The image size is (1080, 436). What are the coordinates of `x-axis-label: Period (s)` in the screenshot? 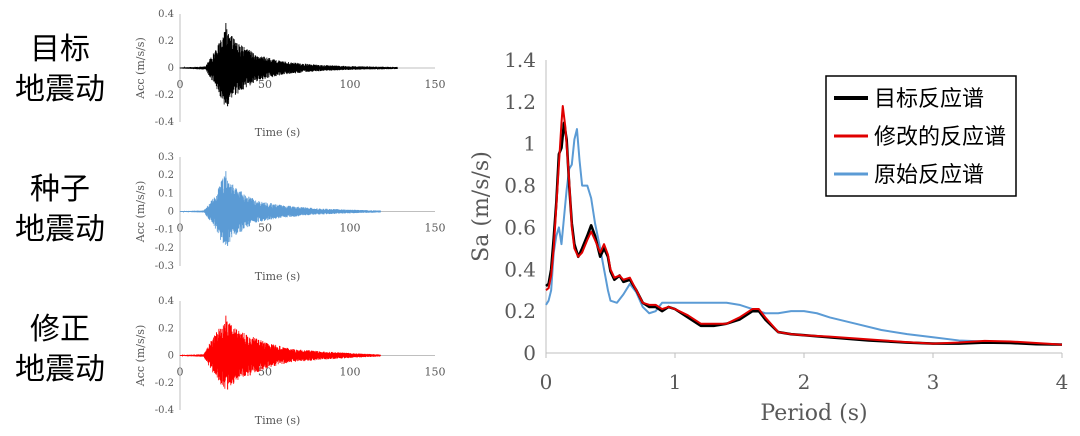 It's located at (813, 413).